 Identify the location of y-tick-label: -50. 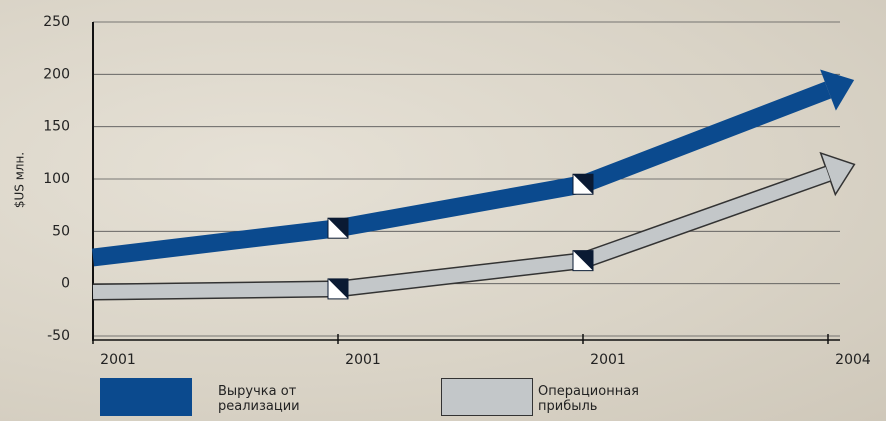
(58, 336).